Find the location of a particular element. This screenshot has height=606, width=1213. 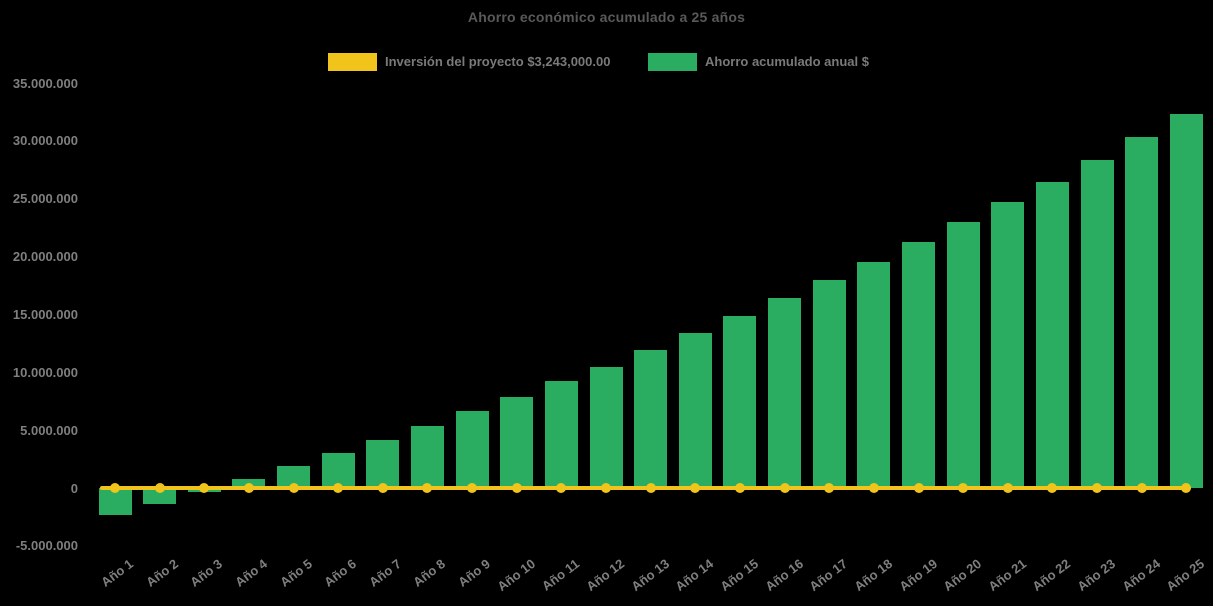

bar-año-16 is located at coordinates (785, 393).